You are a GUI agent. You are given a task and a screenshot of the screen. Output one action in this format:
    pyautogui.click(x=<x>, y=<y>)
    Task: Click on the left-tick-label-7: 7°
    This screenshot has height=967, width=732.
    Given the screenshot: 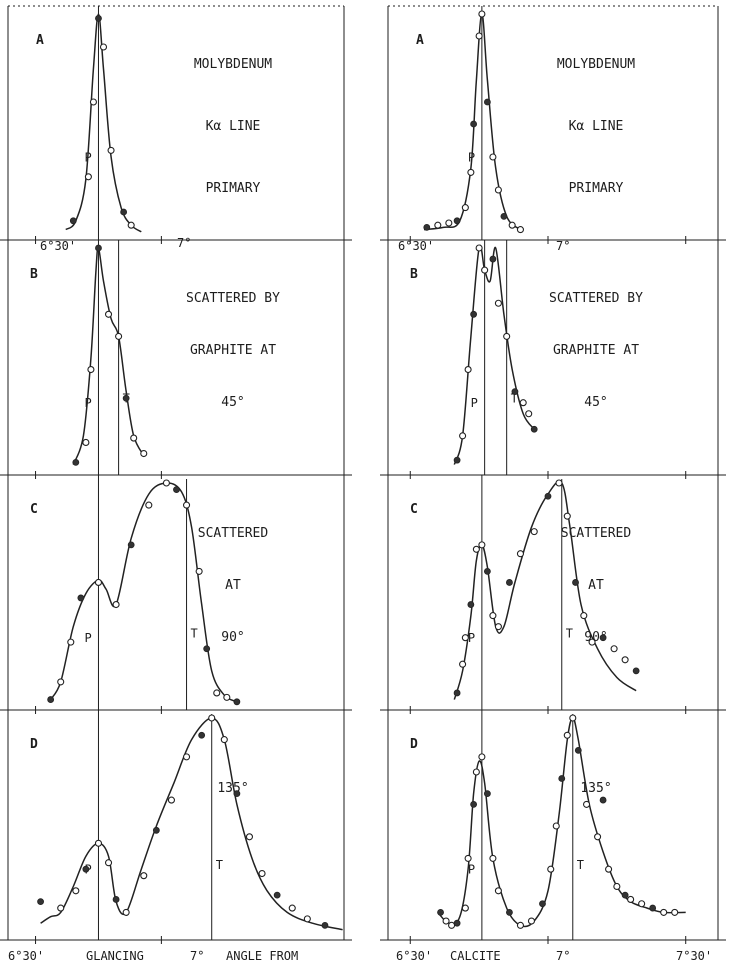 What is the action you would take?
    pyautogui.click(x=197, y=956)
    